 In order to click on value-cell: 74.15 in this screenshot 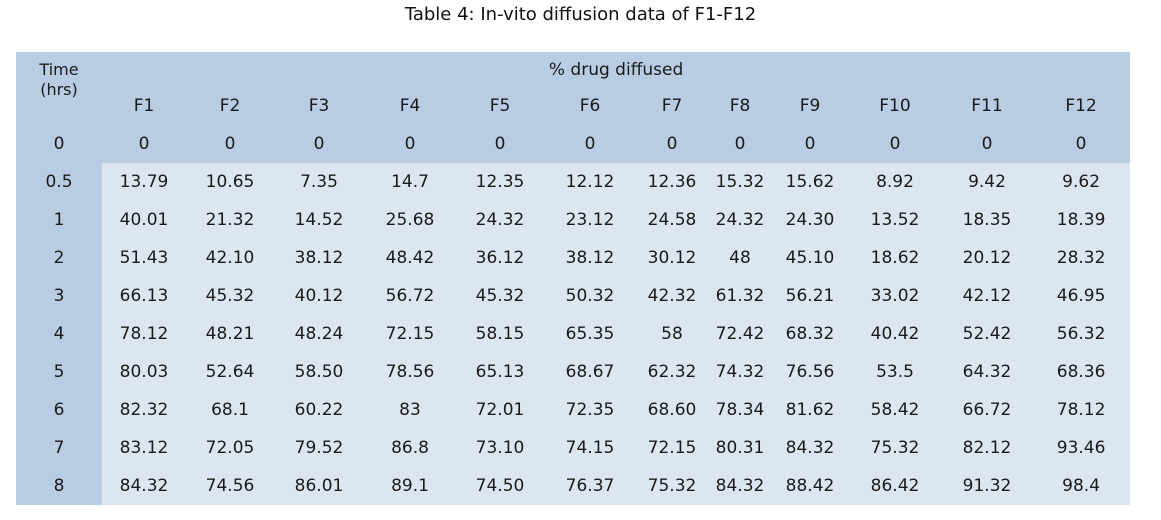, I will do `click(590, 448)`.